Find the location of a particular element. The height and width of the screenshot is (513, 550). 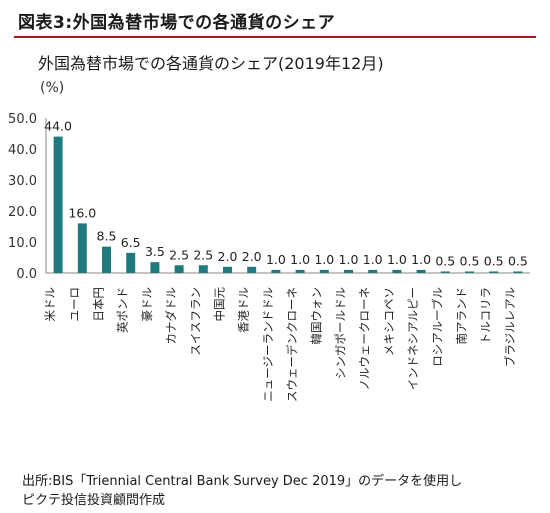

y-tick-label: 20.0 is located at coordinates (22, 212).